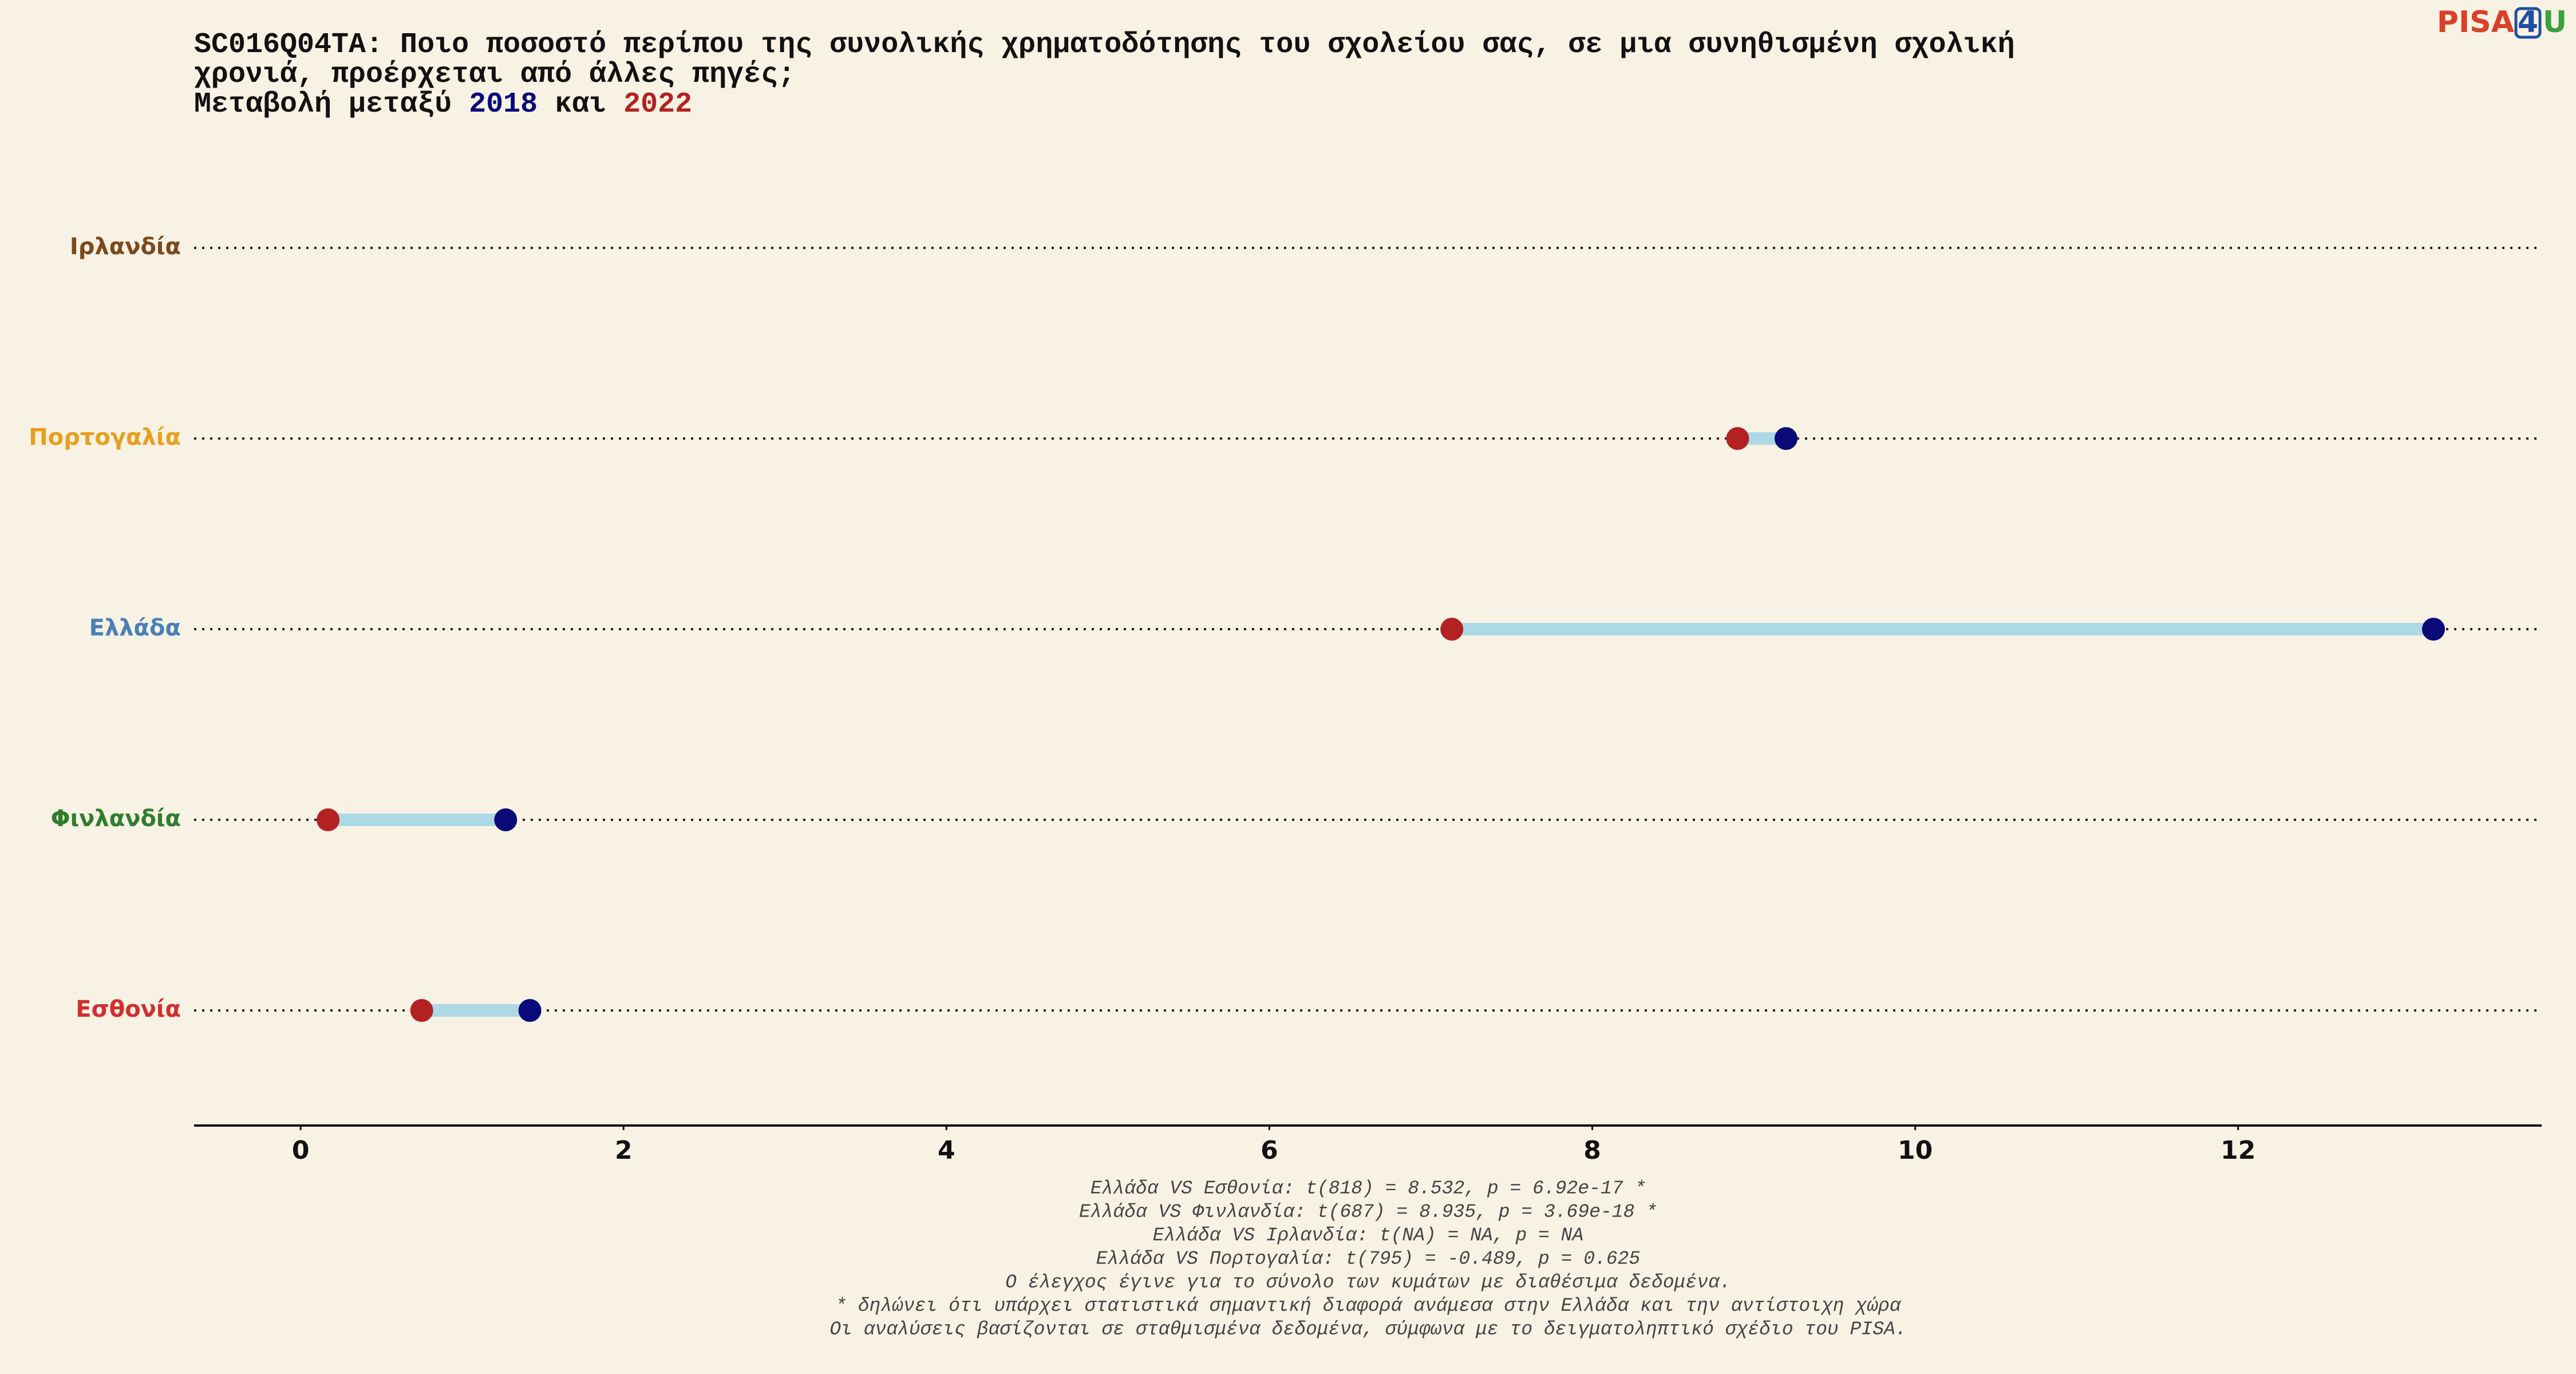 The height and width of the screenshot is (1374, 2576). What do you see at coordinates (580, 104) in the screenshot?
I see `subtitle-text: και` at bounding box center [580, 104].